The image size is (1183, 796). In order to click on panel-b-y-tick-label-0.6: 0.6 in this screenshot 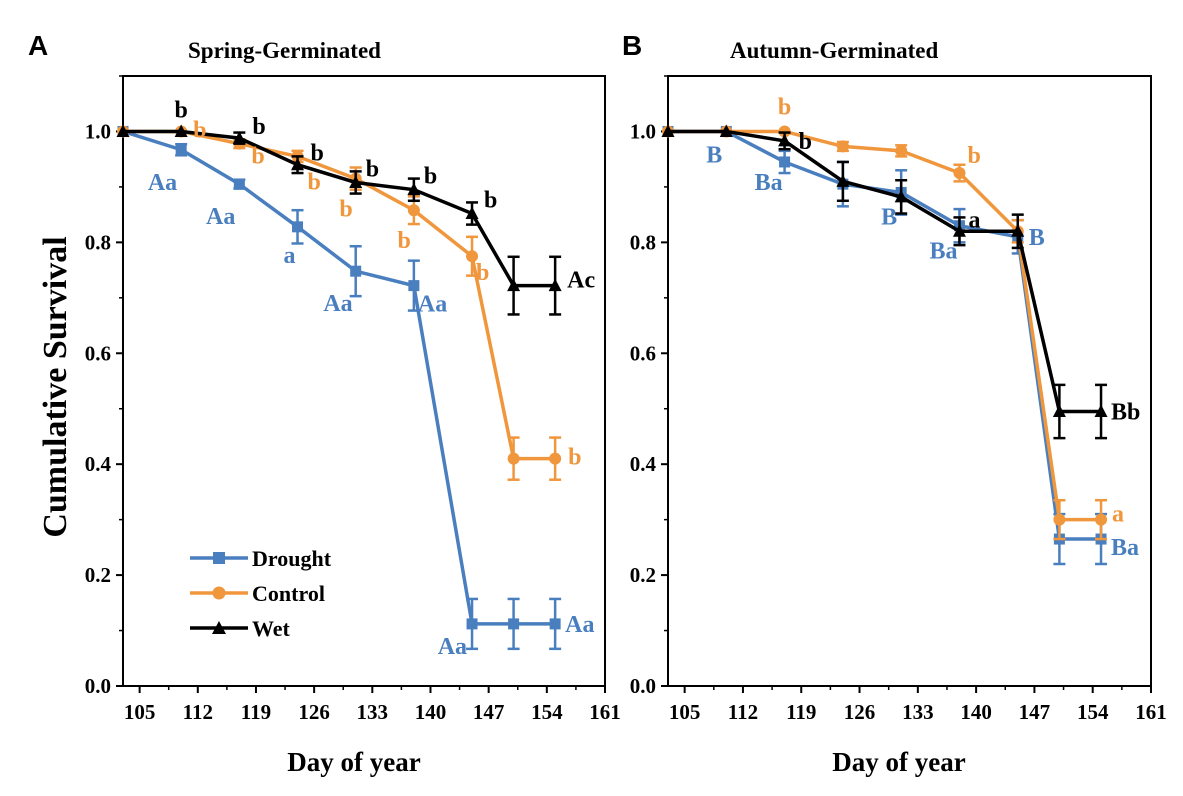, I will do `click(643, 353)`.